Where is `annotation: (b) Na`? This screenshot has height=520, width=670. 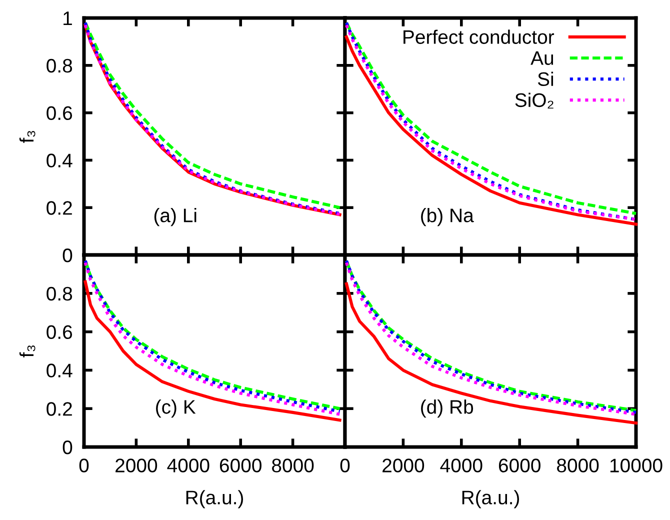
annotation: (b) Na is located at coordinates (447, 217).